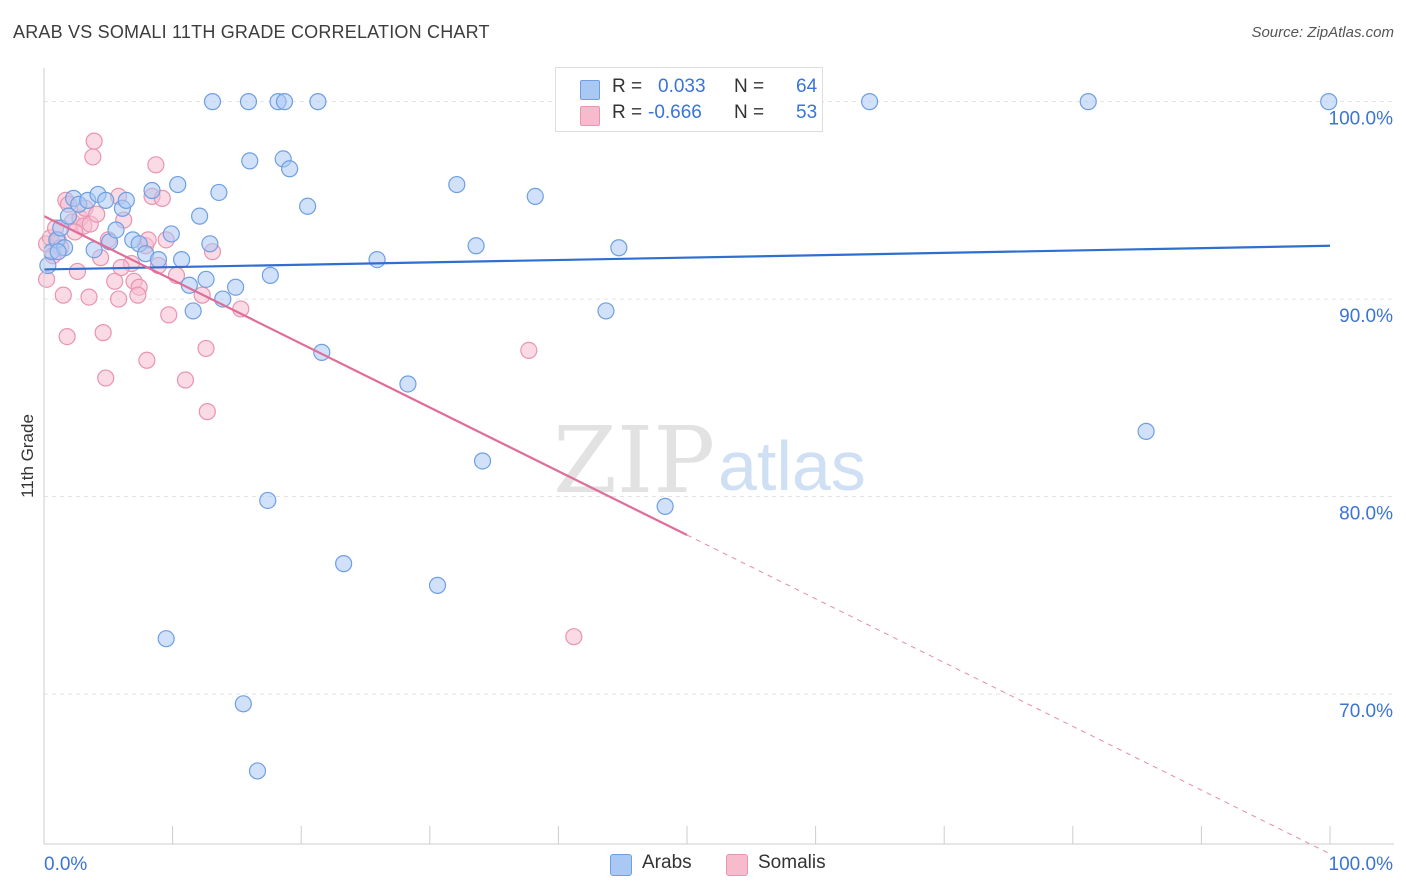 The image size is (1406, 892). What do you see at coordinates (749, 86) in the screenshot?
I see `arabs-n-label: N =` at bounding box center [749, 86].